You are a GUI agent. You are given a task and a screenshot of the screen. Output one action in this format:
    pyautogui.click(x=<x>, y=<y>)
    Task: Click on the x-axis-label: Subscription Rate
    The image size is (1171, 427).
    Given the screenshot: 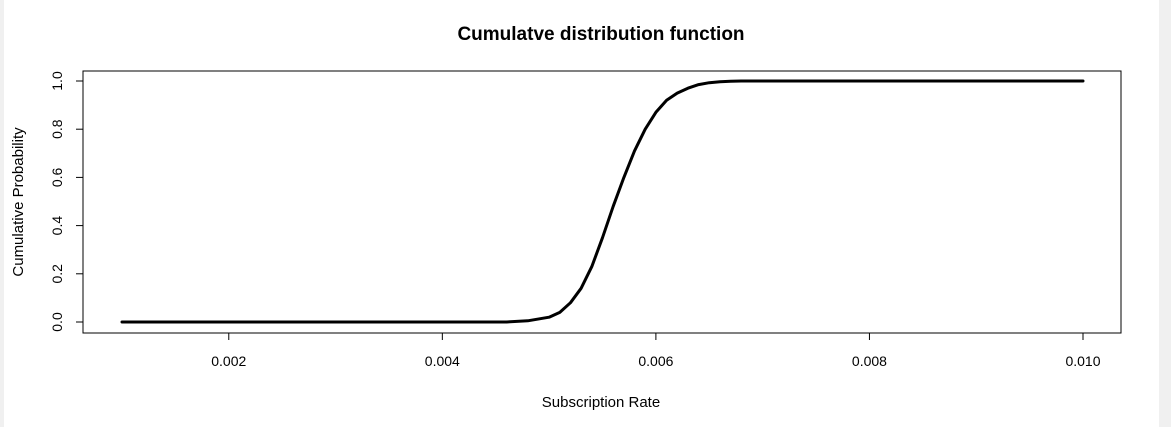 What is the action you would take?
    pyautogui.click(x=601, y=402)
    